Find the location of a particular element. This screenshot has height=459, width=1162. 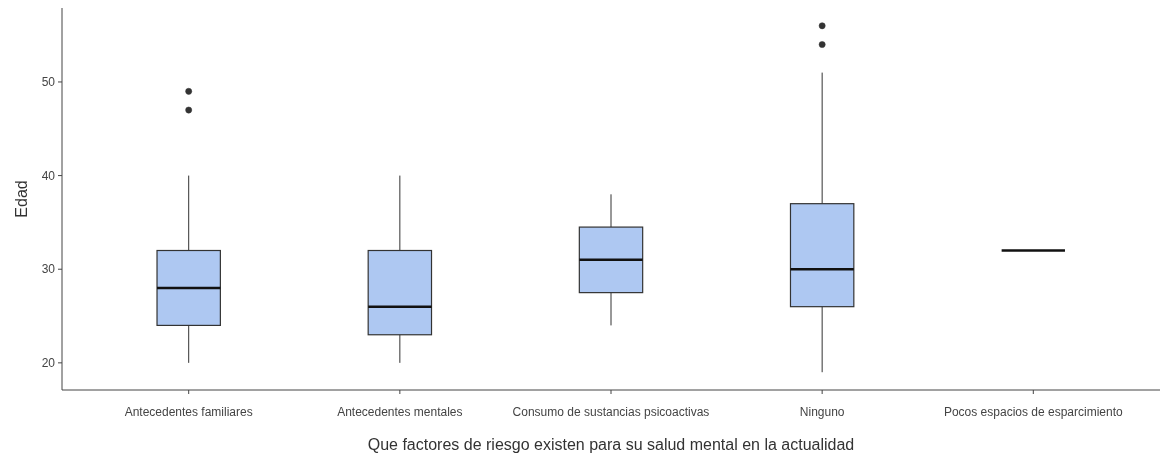

x-tick-label: Ninguno is located at coordinates (822, 412).